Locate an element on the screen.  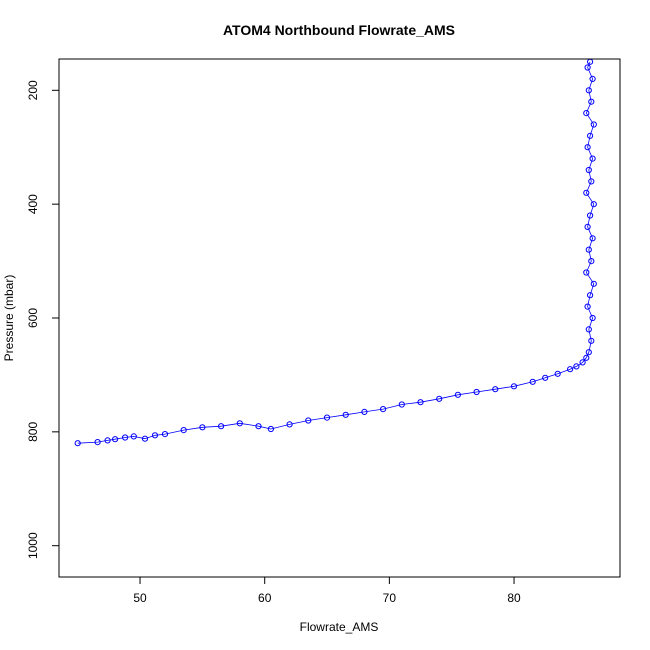
x-tick-label: 50 is located at coordinates (140, 598).